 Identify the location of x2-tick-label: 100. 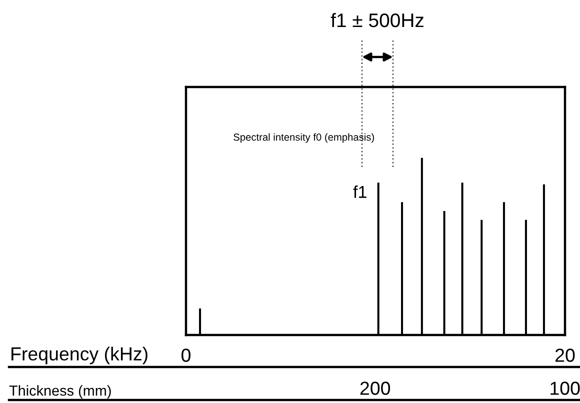
(565, 388).